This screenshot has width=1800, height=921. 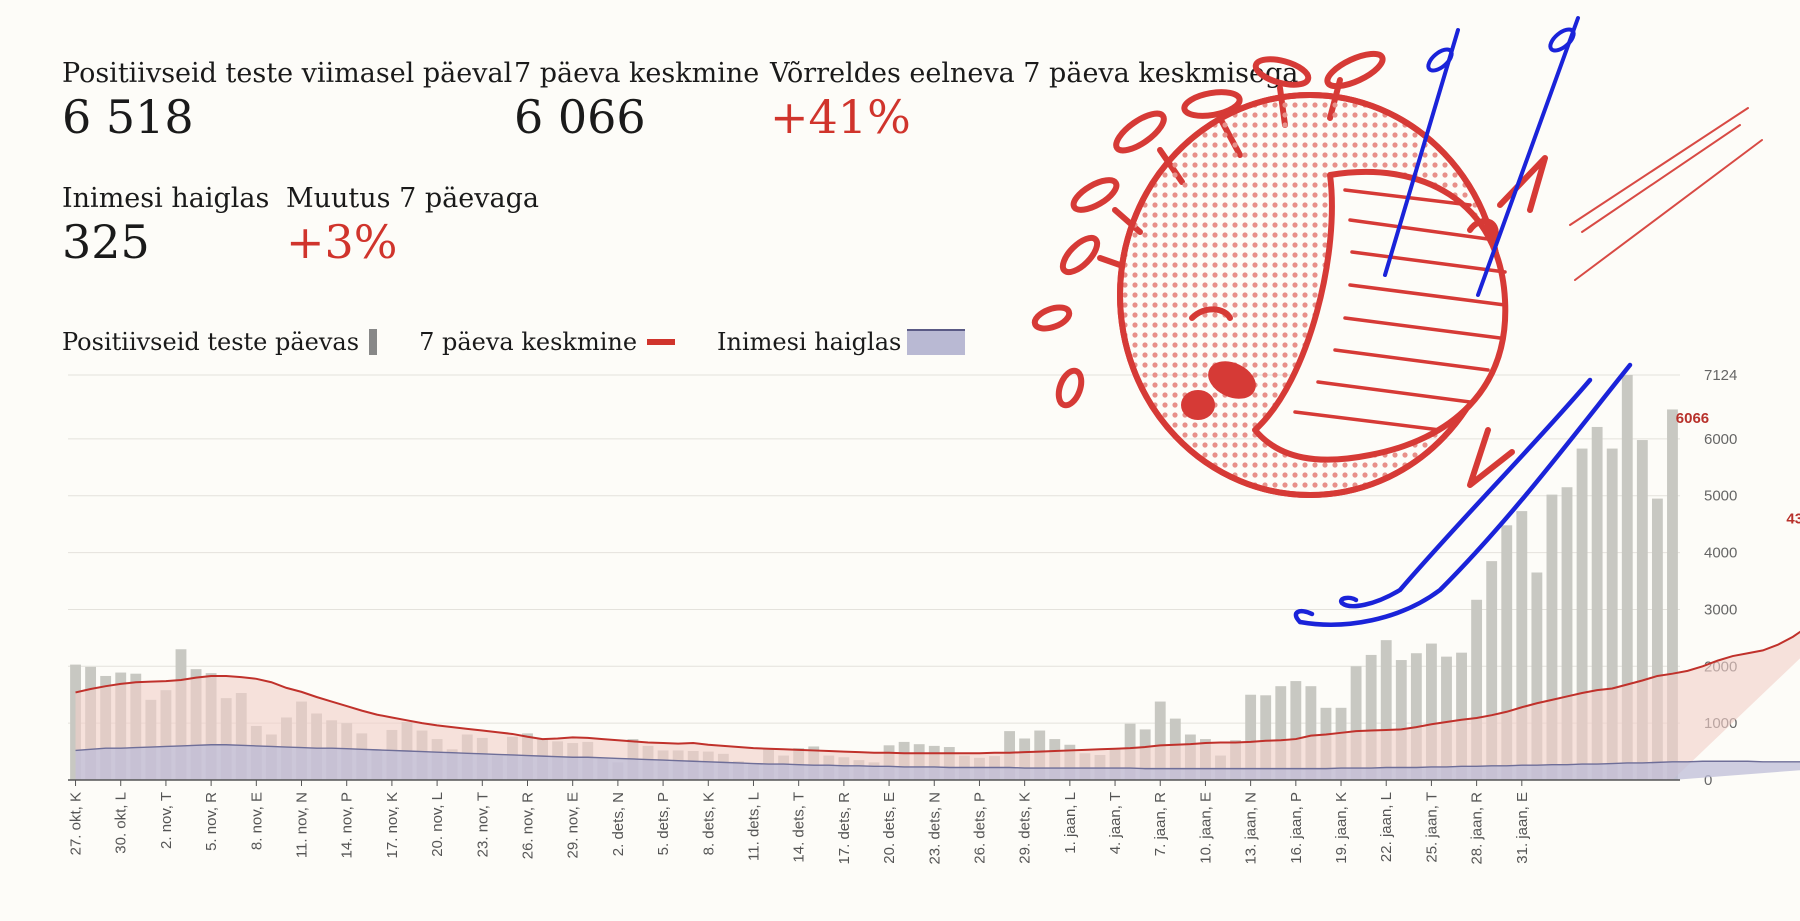 I want to click on x-tick-label: 7. jaan, R, so click(x=1160, y=824).